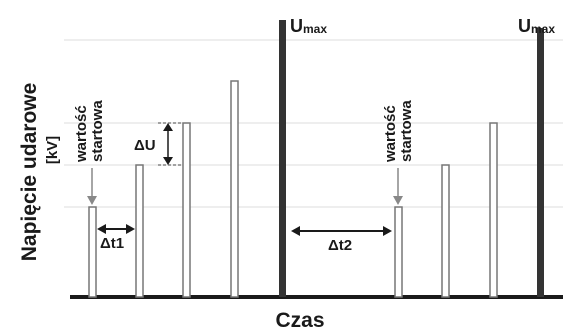 Image resolution: width=563 pixels, height=334 pixels. Describe the element at coordinates (315, 29) in the screenshot. I see `umax-label-1-sub: max` at that location.